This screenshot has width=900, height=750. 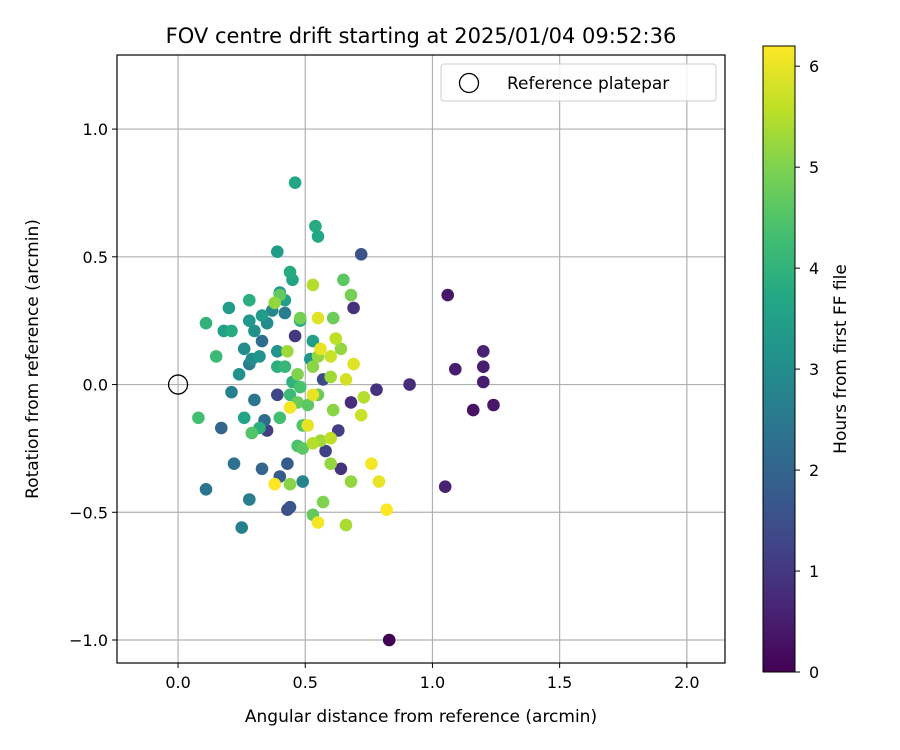 I want to click on reference-marker, so click(x=178, y=384).